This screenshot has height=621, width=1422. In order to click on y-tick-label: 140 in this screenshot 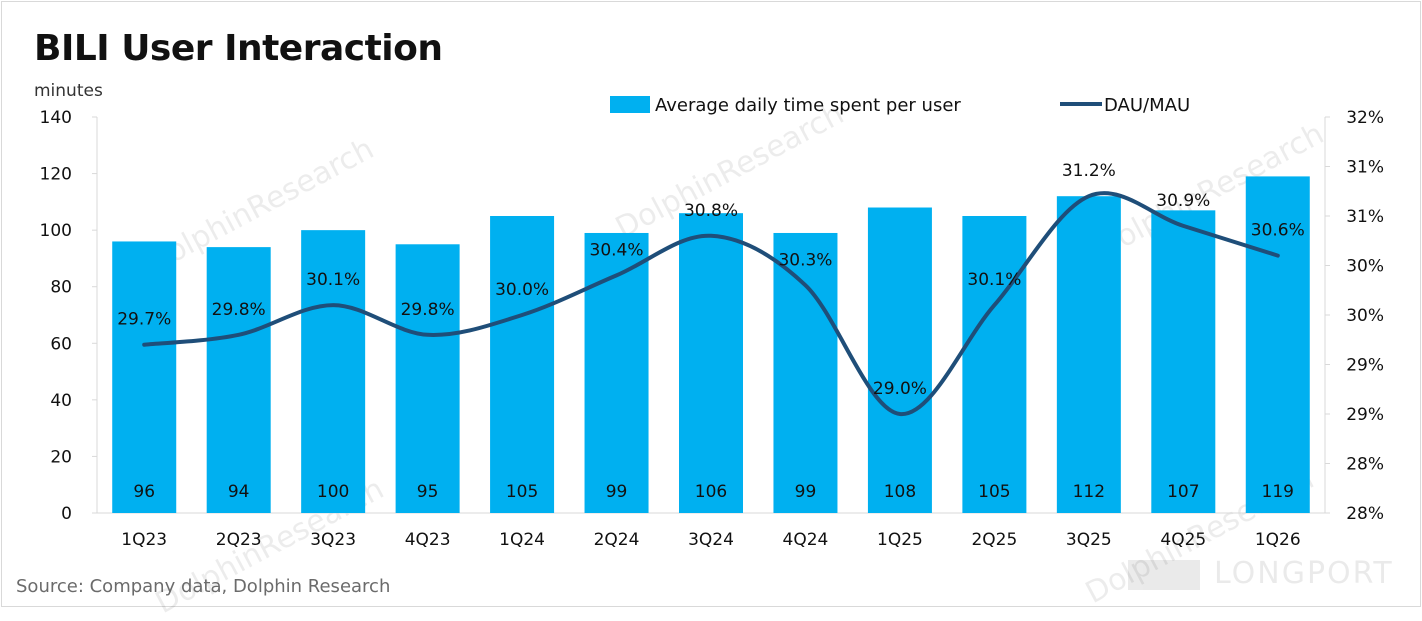, I will do `click(56, 118)`.